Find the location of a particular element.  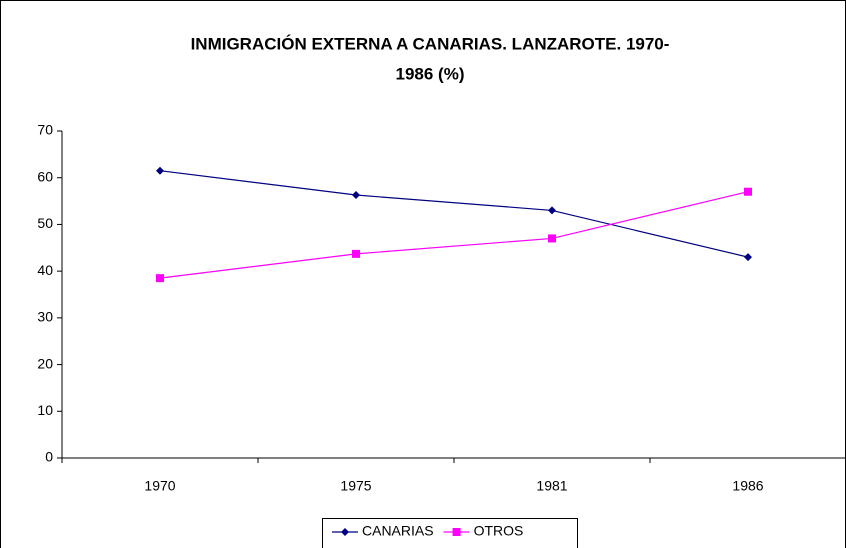

x-tick-label: 1981 is located at coordinates (551, 486).